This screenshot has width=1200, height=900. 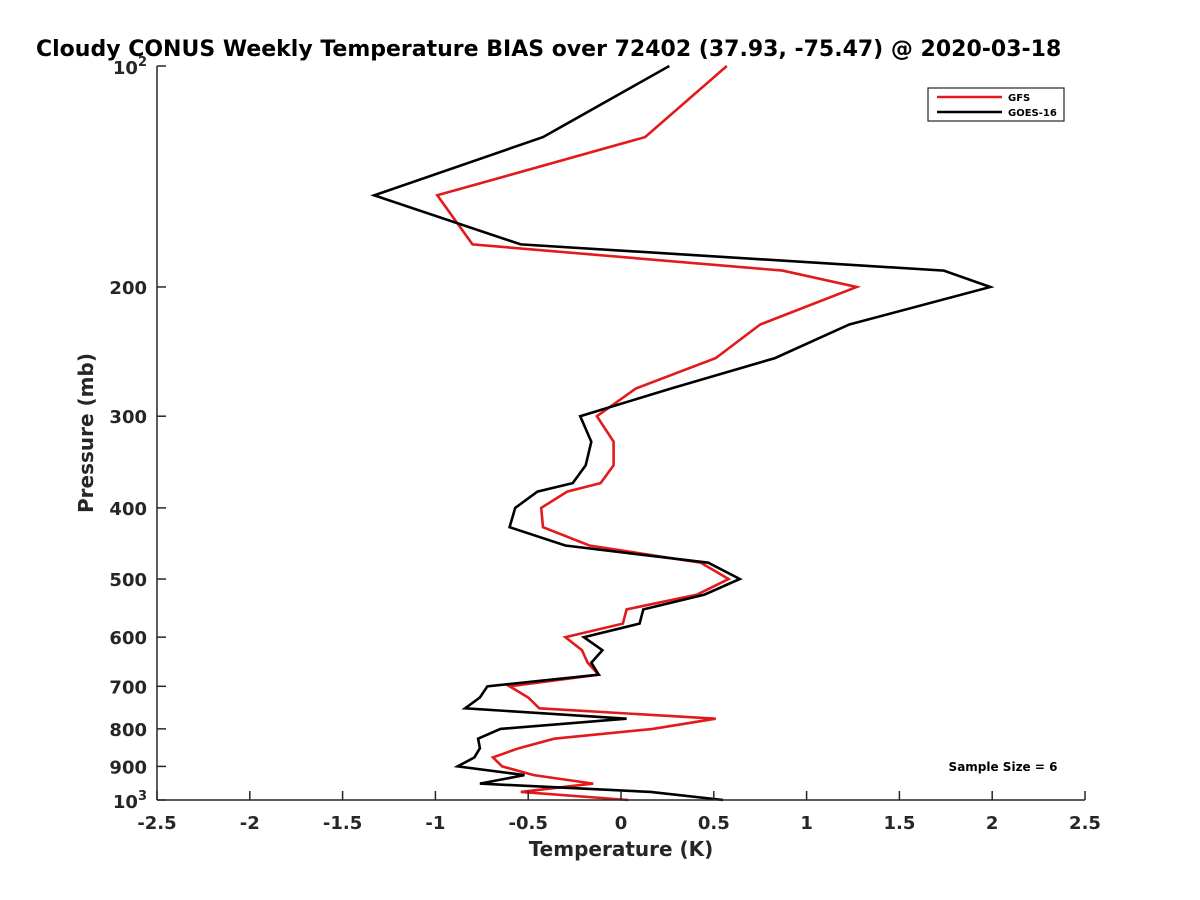 What do you see at coordinates (1019, 98) in the screenshot?
I see `legend-label: GFS` at bounding box center [1019, 98].